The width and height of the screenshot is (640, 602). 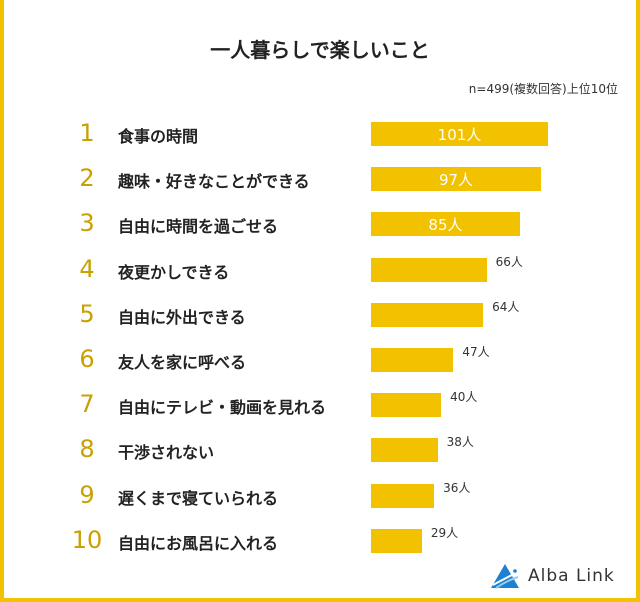 What do you see at coordinates (505, 576) in the screenshot?
I see `alba-link-logo-icon` at bounding box center [505, 576].